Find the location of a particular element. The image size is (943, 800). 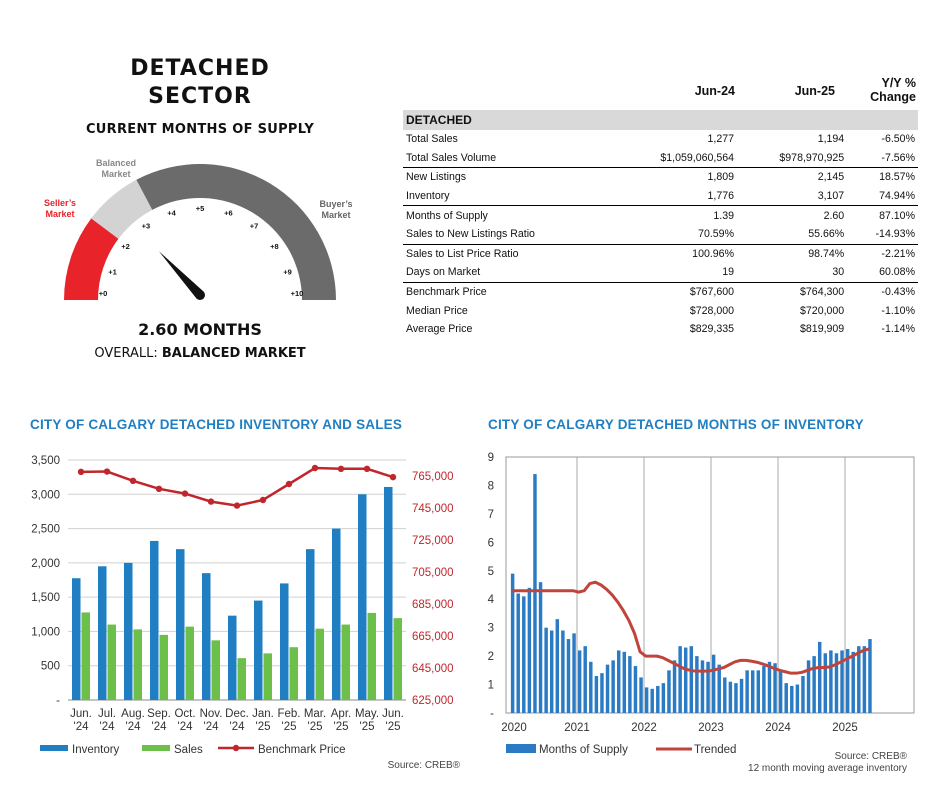

y-tick-label: - is located at coordinates (58, 701).